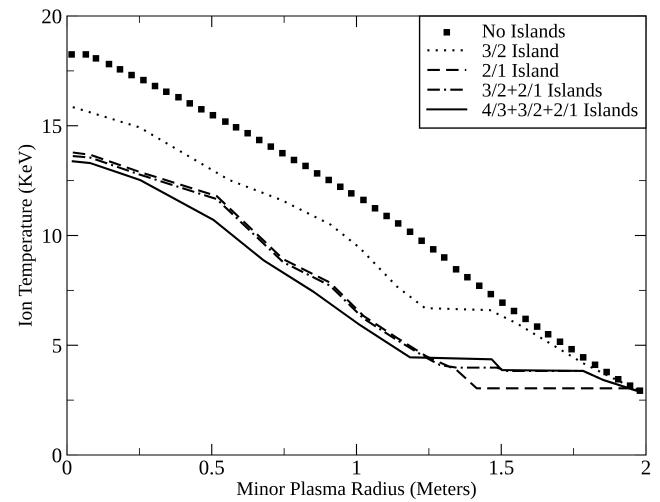 The height and width of the screenshot is (502, 660). I want to click on y-tick-label: 5, so click(57, 345).